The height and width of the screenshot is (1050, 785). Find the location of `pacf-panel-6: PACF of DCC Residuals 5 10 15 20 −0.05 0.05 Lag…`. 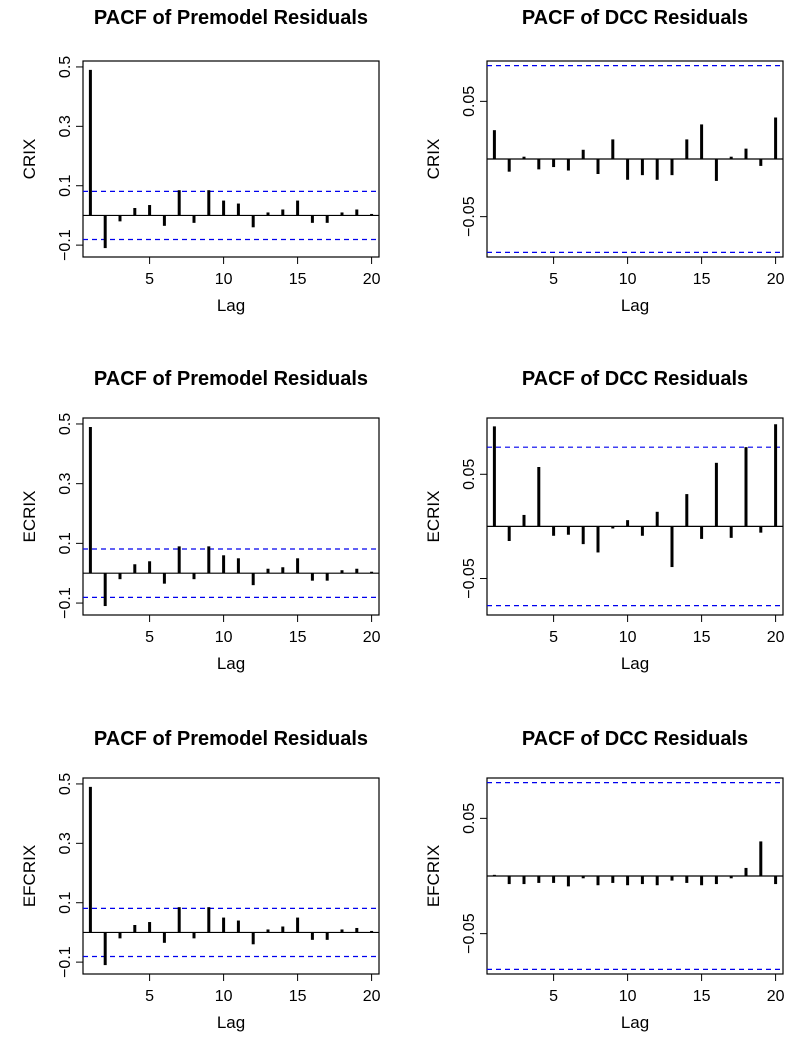

pacf-panel-6: PACF of DCC Residuals 5 10 15 20 −0.05 0.05 Lag… is located at coordinates (604, 880).